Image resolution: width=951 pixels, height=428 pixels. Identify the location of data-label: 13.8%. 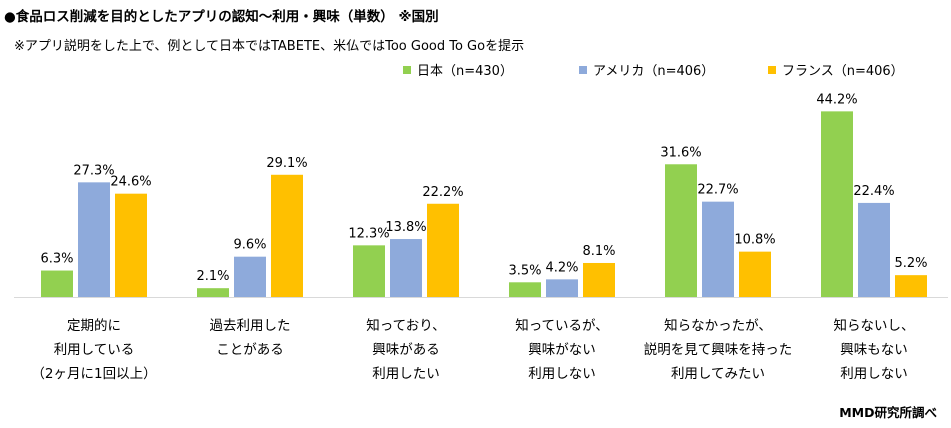
(405, 227).